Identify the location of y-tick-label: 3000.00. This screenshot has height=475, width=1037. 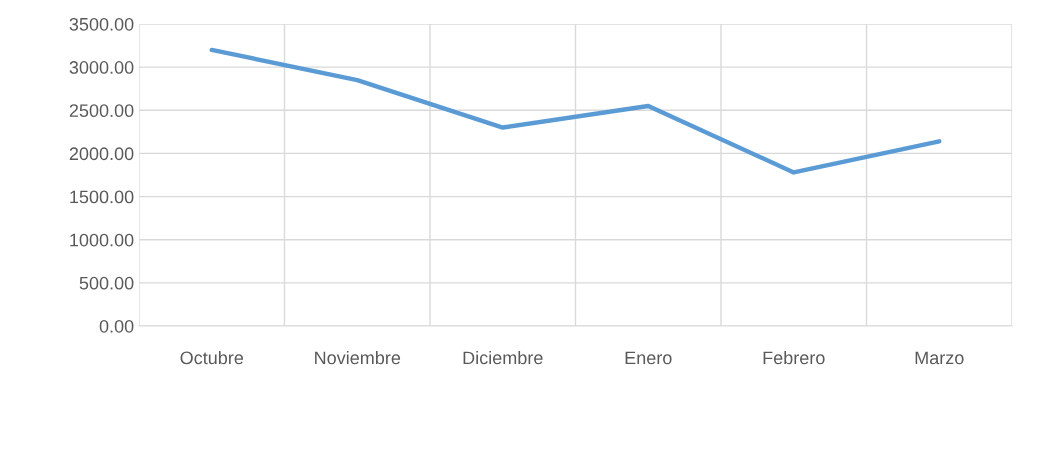
(101, 67).